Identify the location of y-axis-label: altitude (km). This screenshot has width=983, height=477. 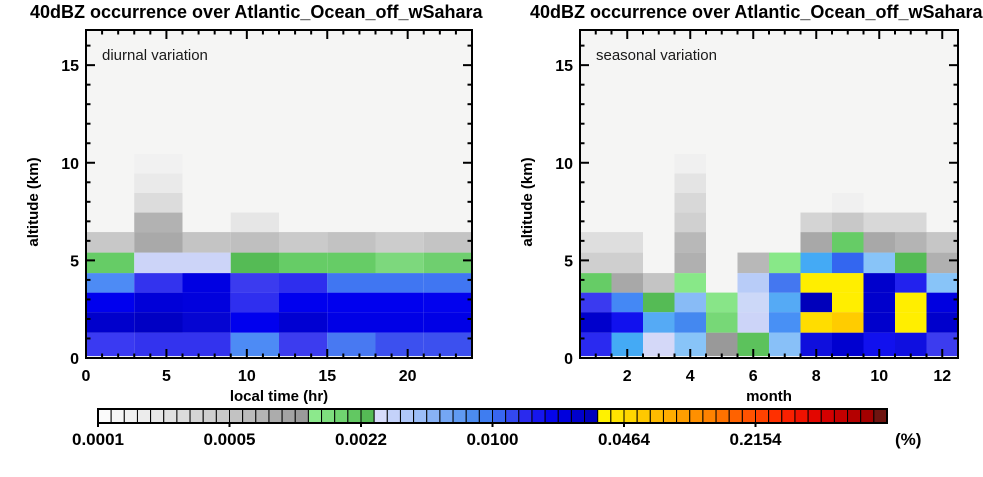
(527, 201).